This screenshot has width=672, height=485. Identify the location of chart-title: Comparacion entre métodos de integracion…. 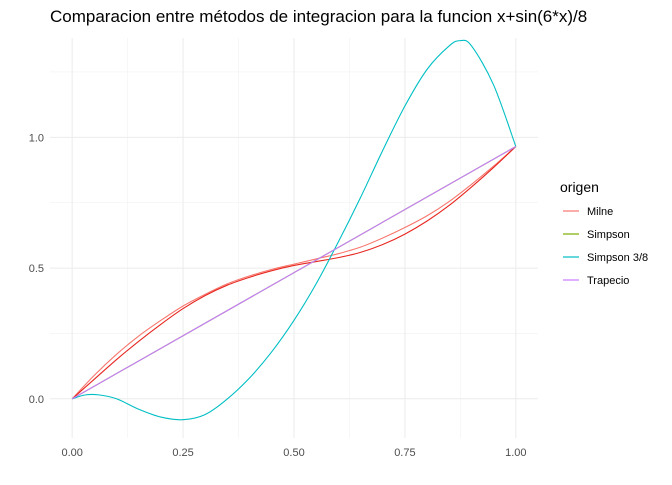
(318, 16).